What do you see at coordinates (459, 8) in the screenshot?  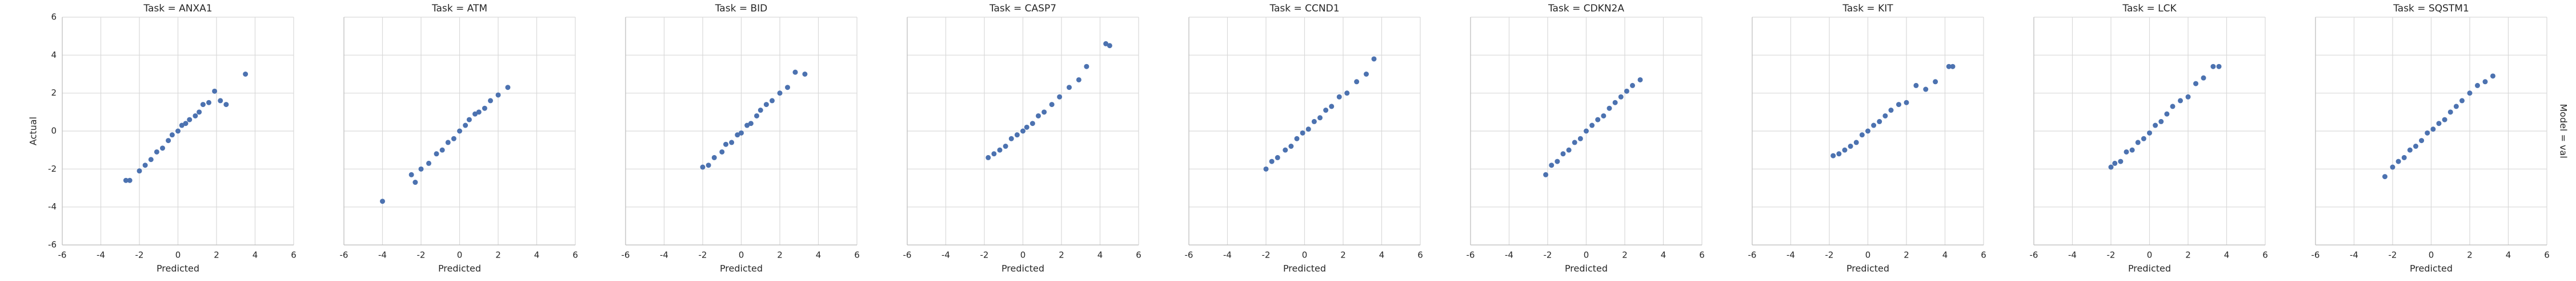 I see `panel-title: Task = ATM` at bounding box center [459, 8].